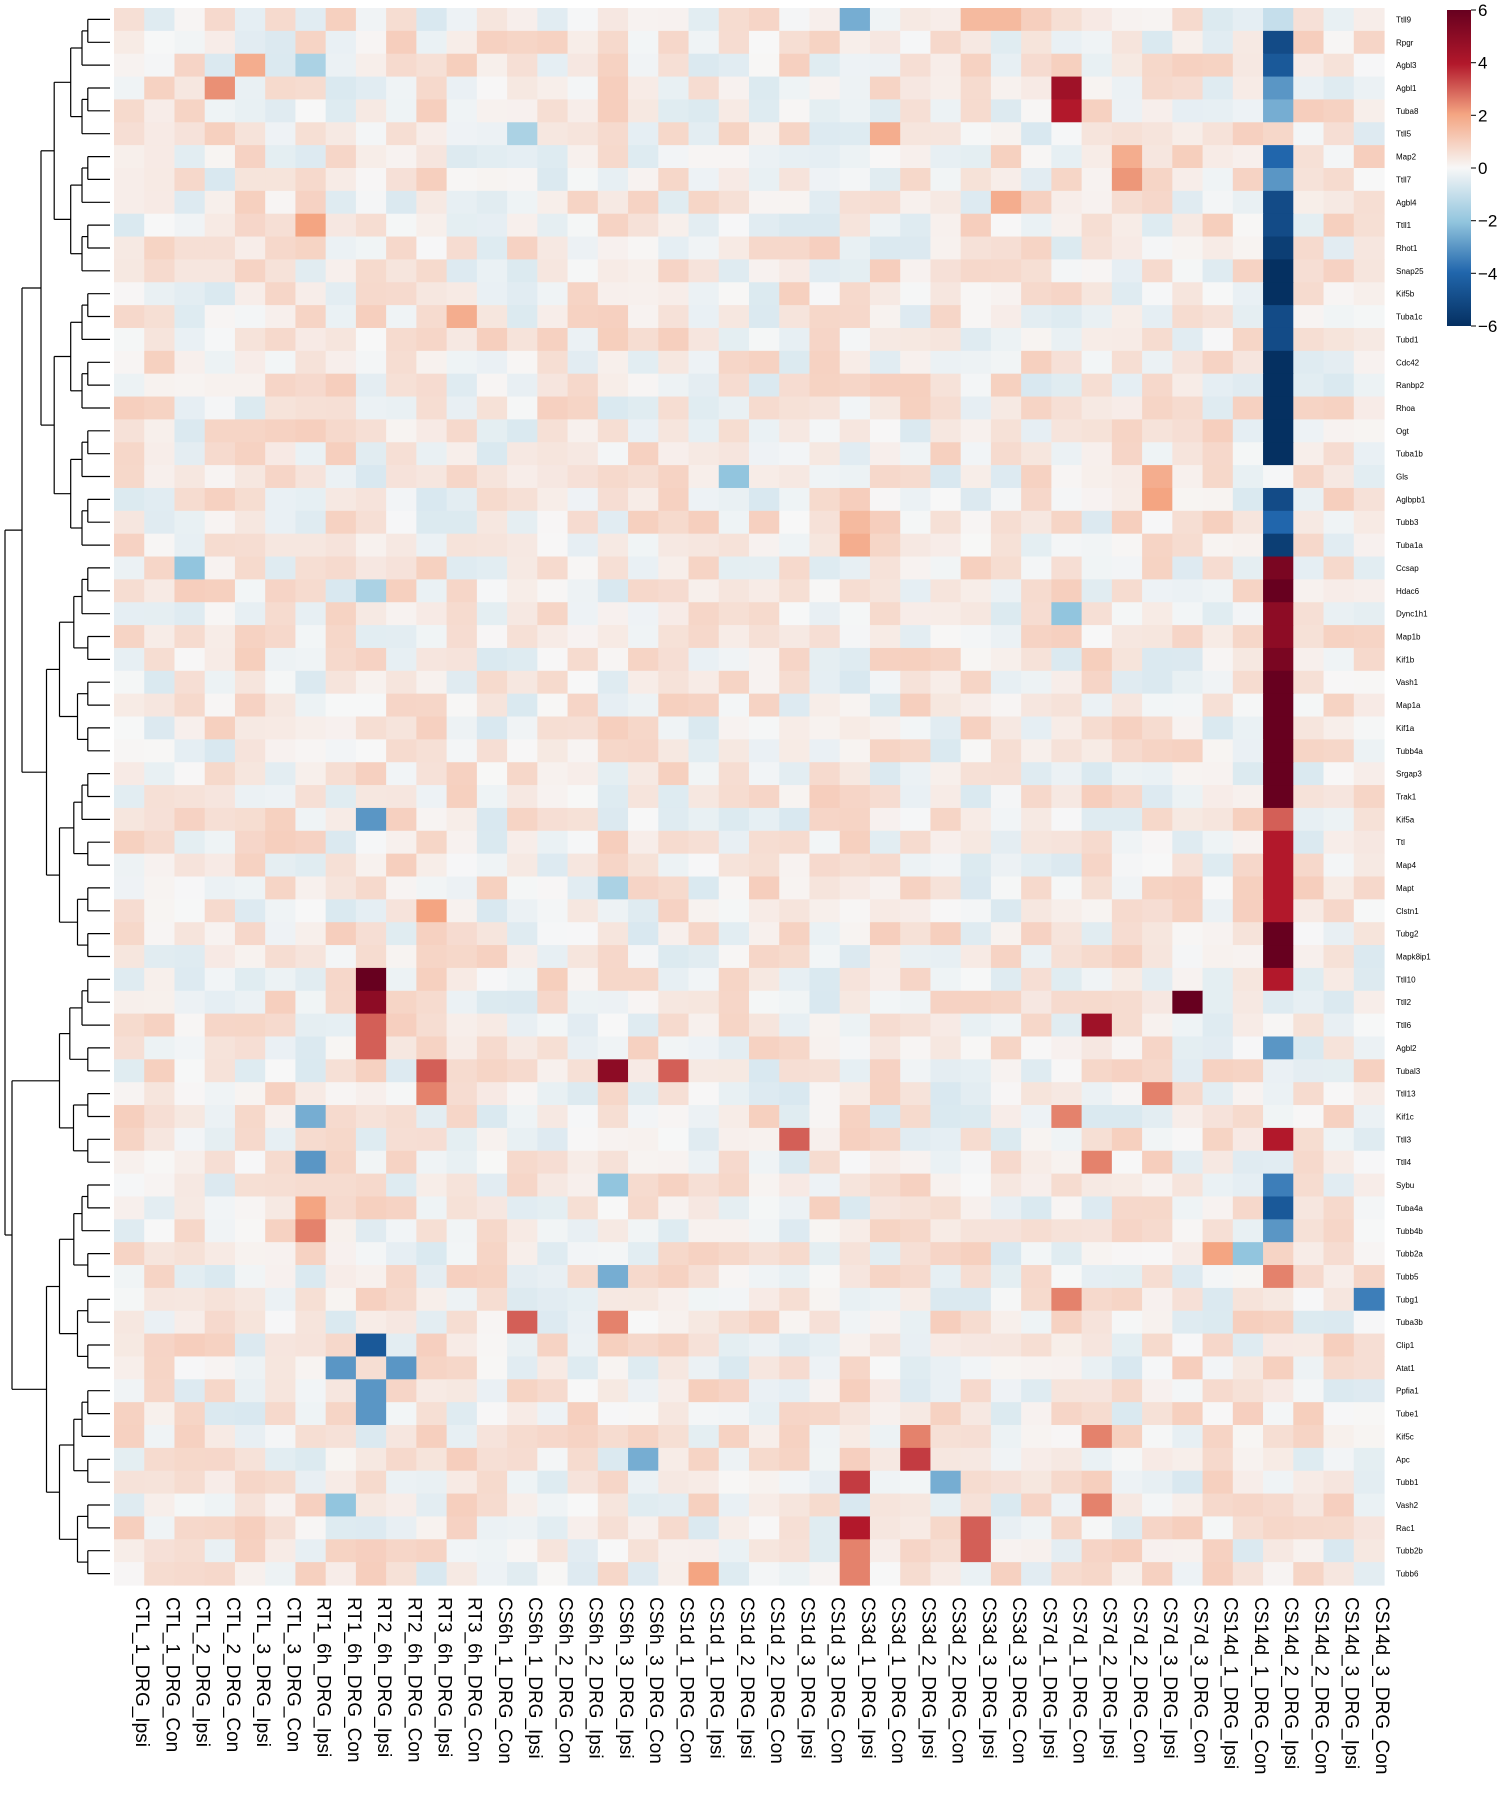  What do you see at coordinates (1407, 522) in the screenshot?
I see `row-label: Tubb3` at bounding box center [1407, 522].